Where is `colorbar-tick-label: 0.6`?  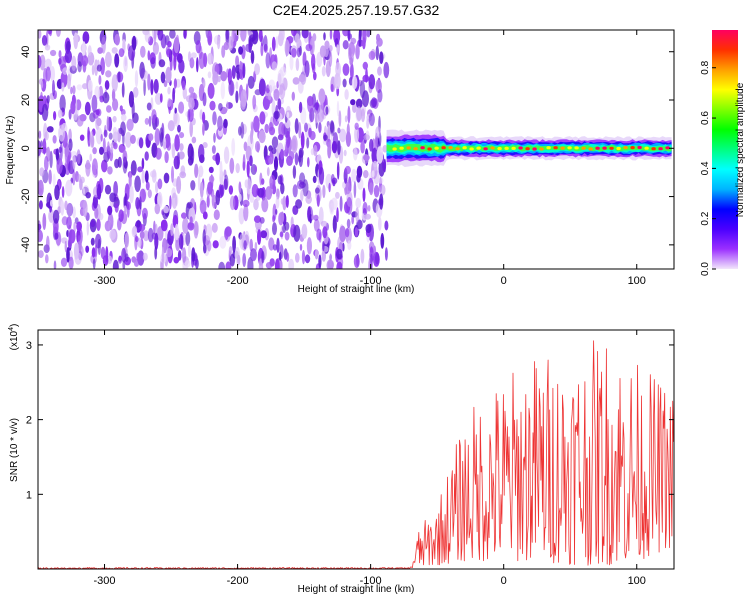 colorbar-tick-label: 0.6 is located at coordinates (705, 118).